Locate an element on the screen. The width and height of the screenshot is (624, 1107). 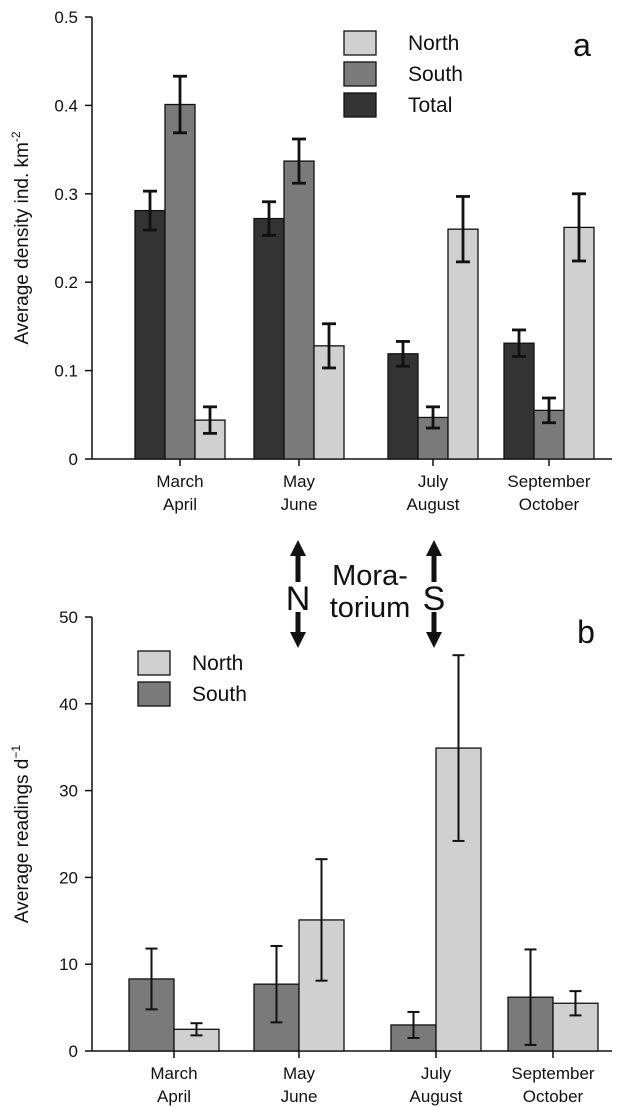
y-tick-label: 40 is located at coordinates (68, 704).